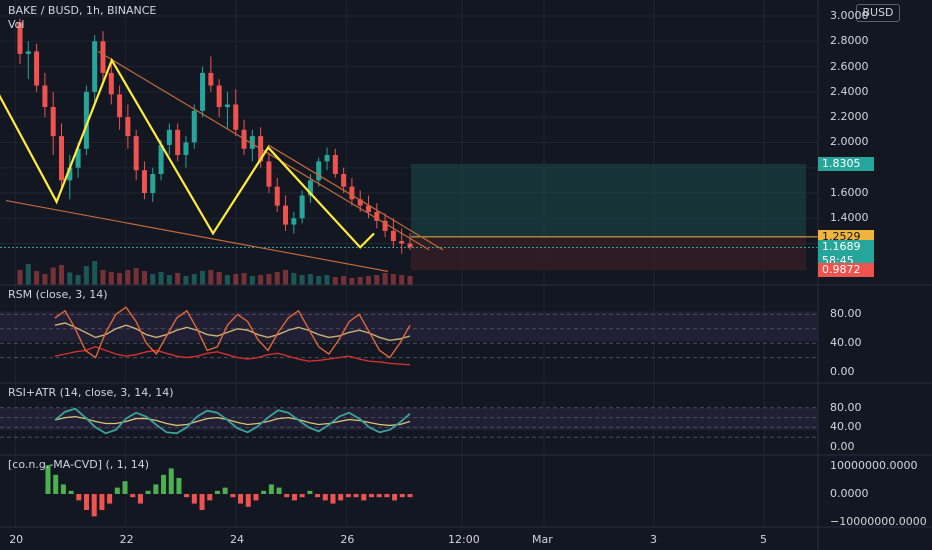 The image size is (932, 550). What do you see at coordinates (16, 539) in the screenshot?
I see `time-label: 20` at bounding box center [16, 539].